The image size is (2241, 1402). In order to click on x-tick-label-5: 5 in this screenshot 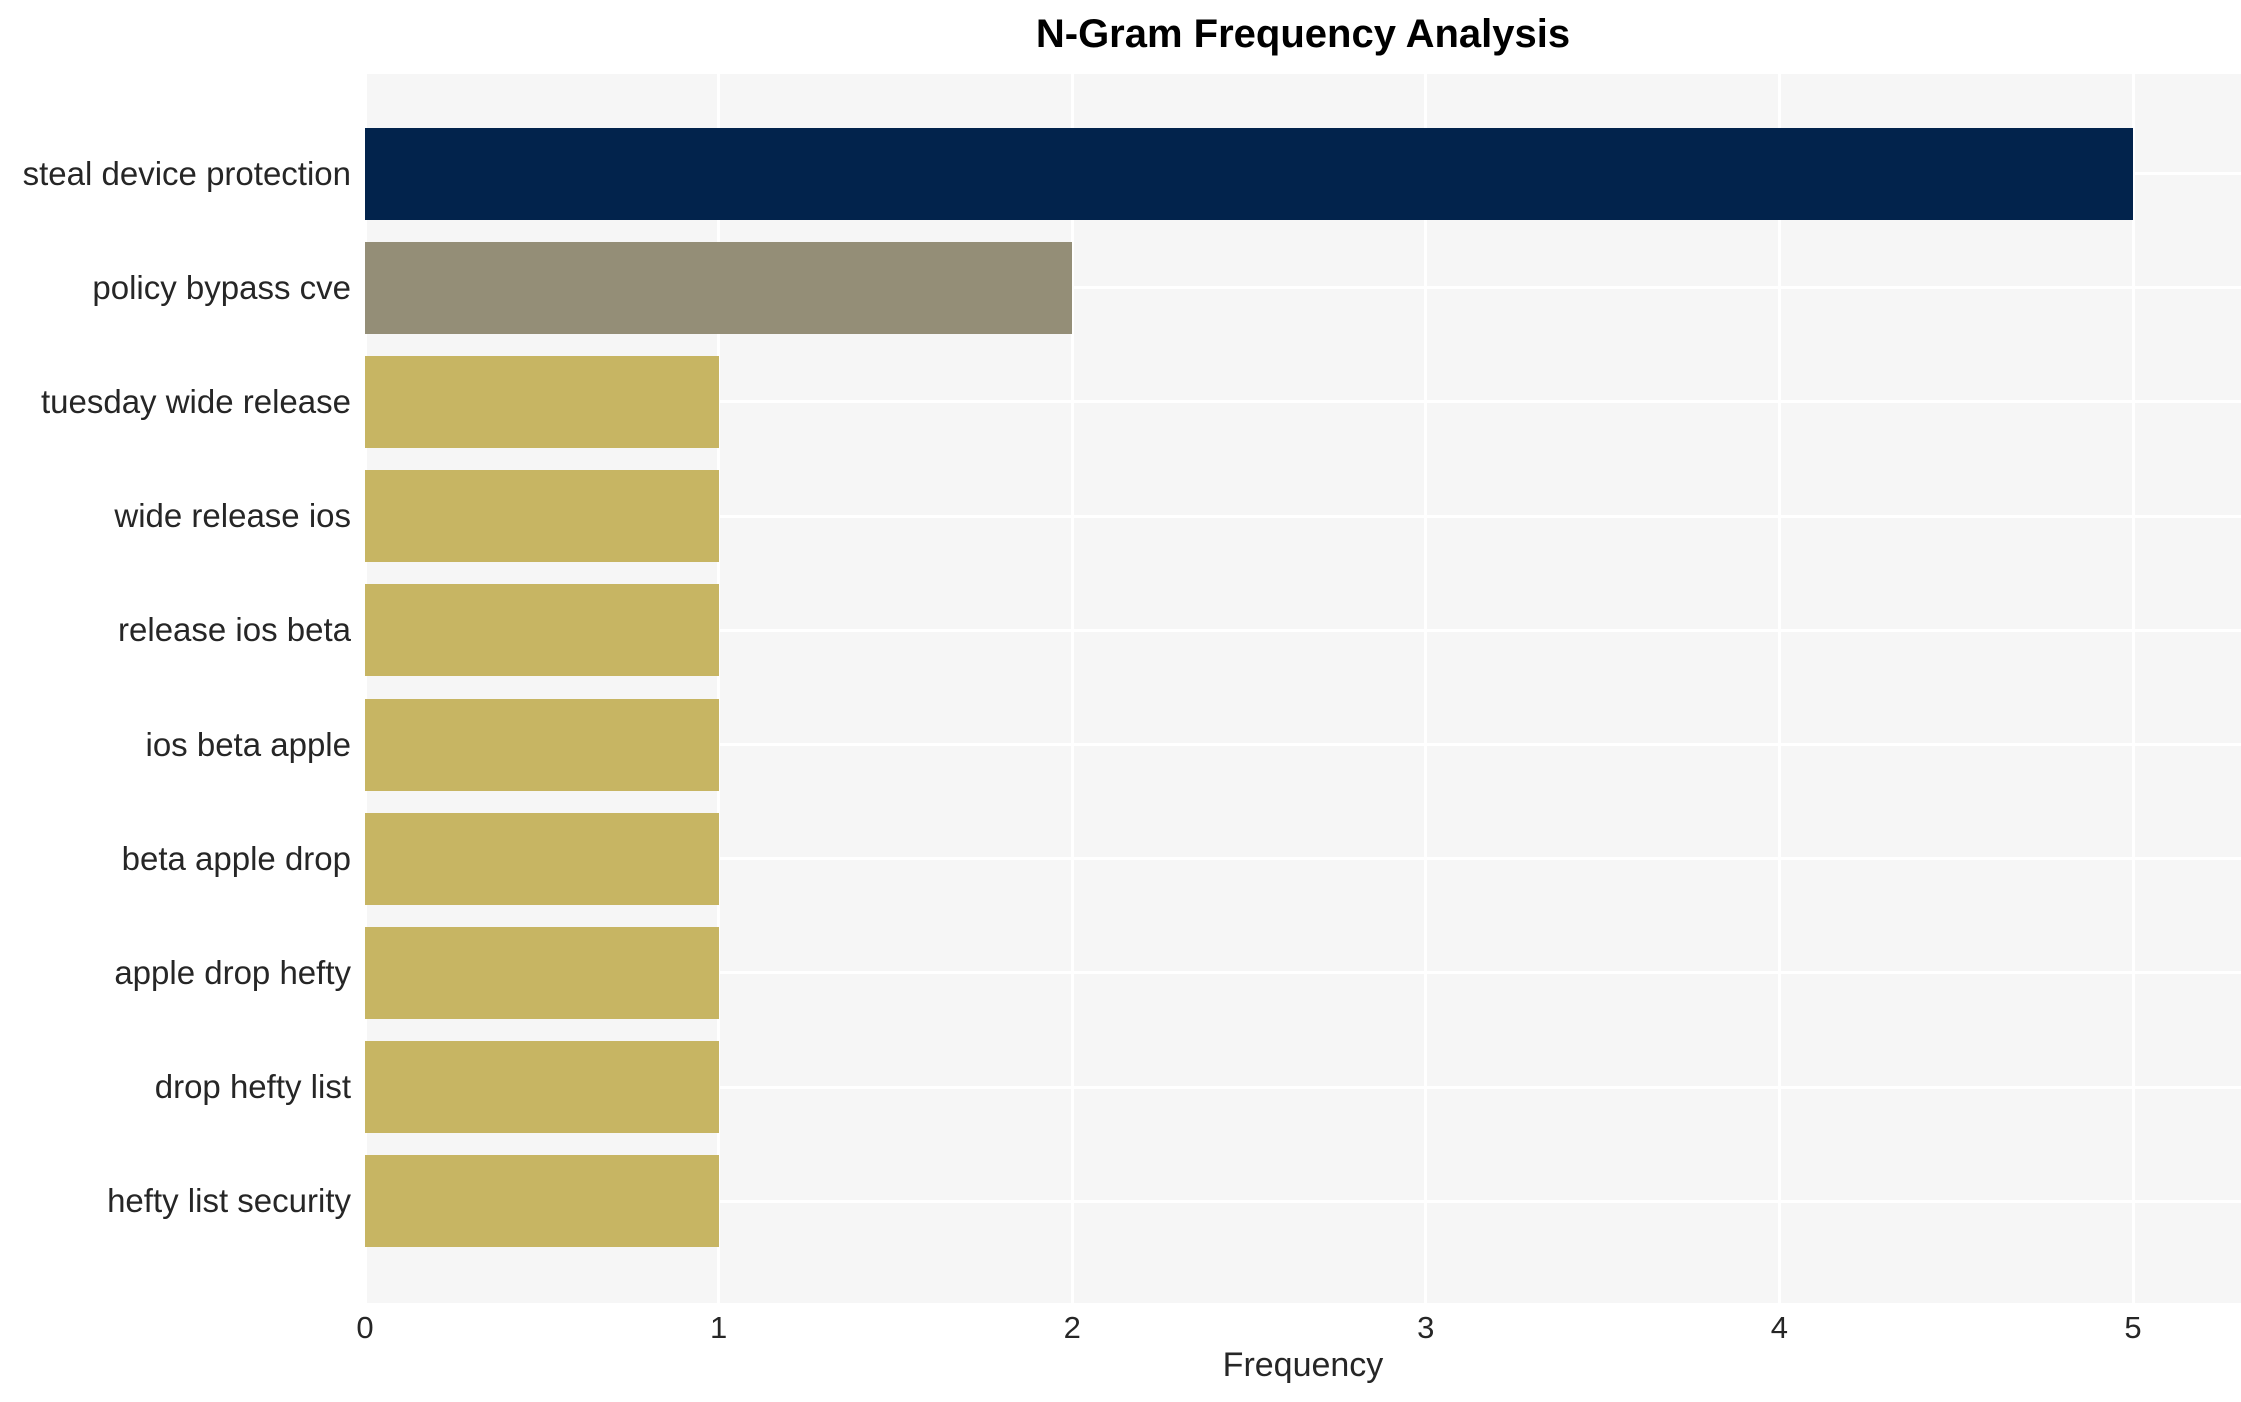, I will do `click(2133, 1327)`.